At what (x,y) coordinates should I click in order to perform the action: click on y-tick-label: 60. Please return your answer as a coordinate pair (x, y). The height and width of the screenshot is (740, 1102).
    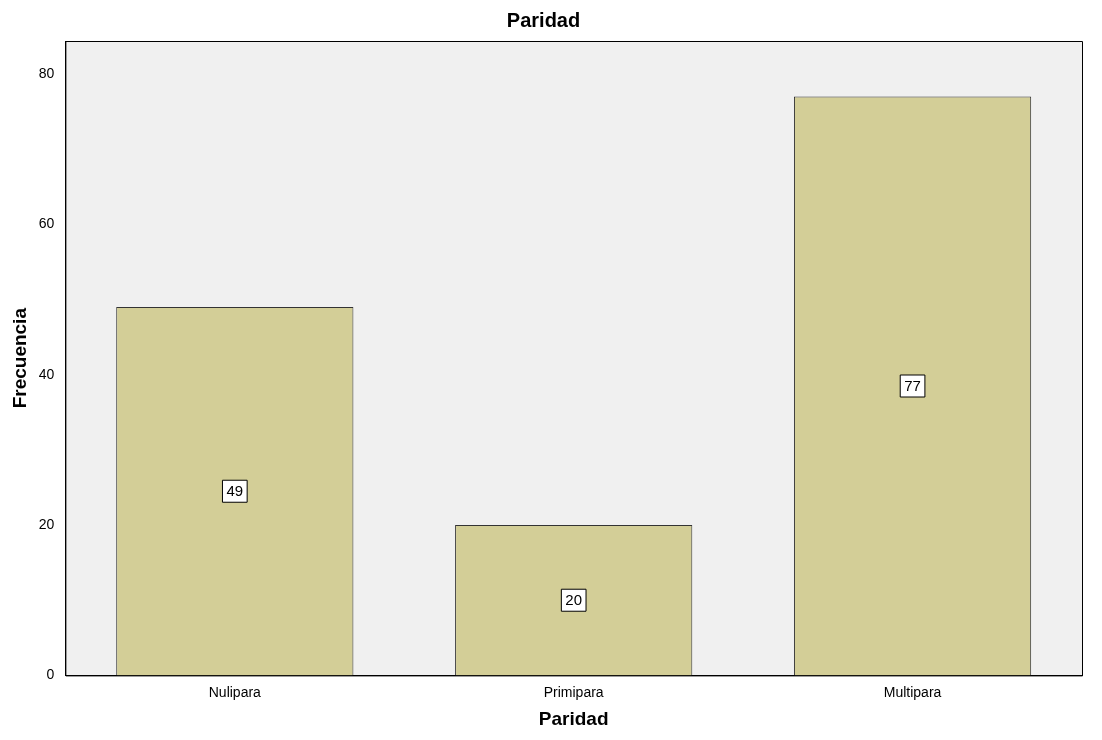
    Looking at the image, I should click on (46, 223).